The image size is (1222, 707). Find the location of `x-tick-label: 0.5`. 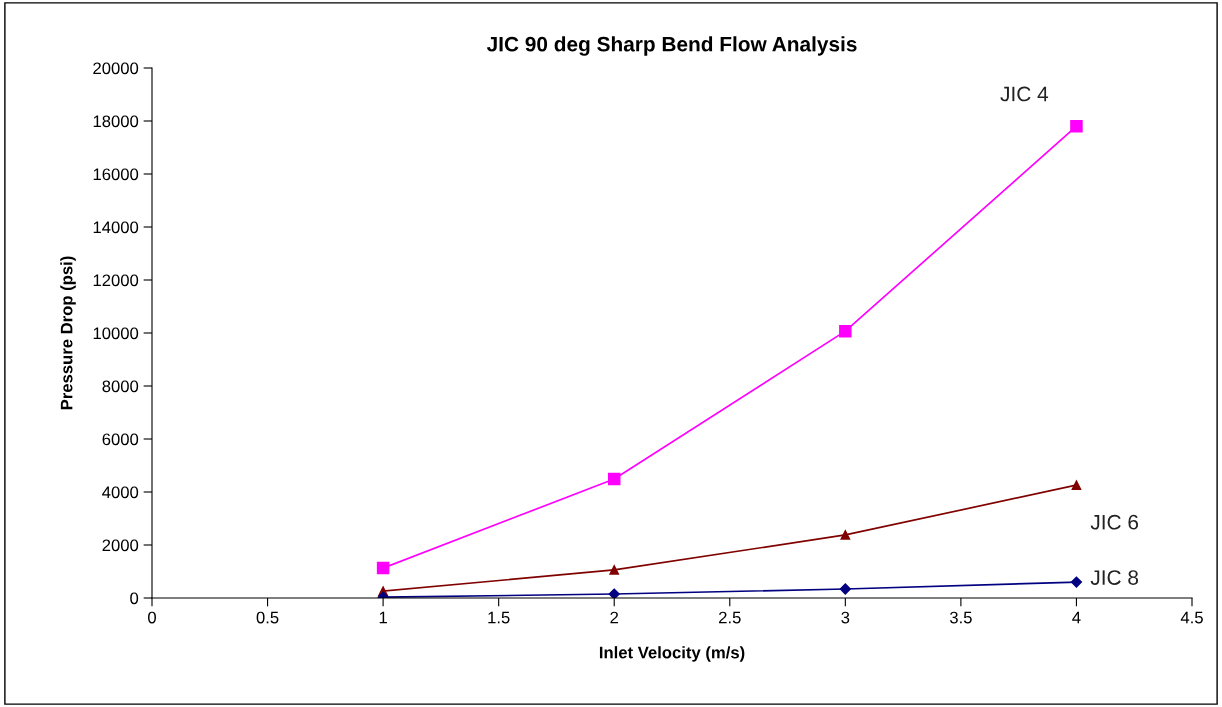

x-tick-label: 0.5 is located at coordinates (267, 617).